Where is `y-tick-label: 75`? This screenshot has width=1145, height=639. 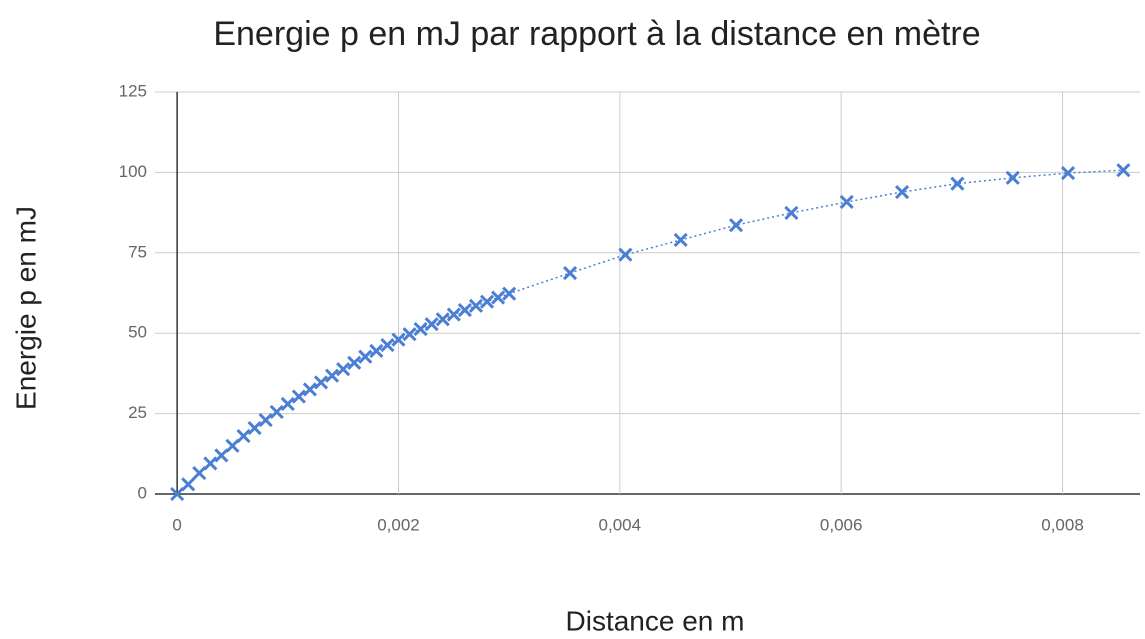 y-tick-label: 75 is located at coordinates (137, 251).